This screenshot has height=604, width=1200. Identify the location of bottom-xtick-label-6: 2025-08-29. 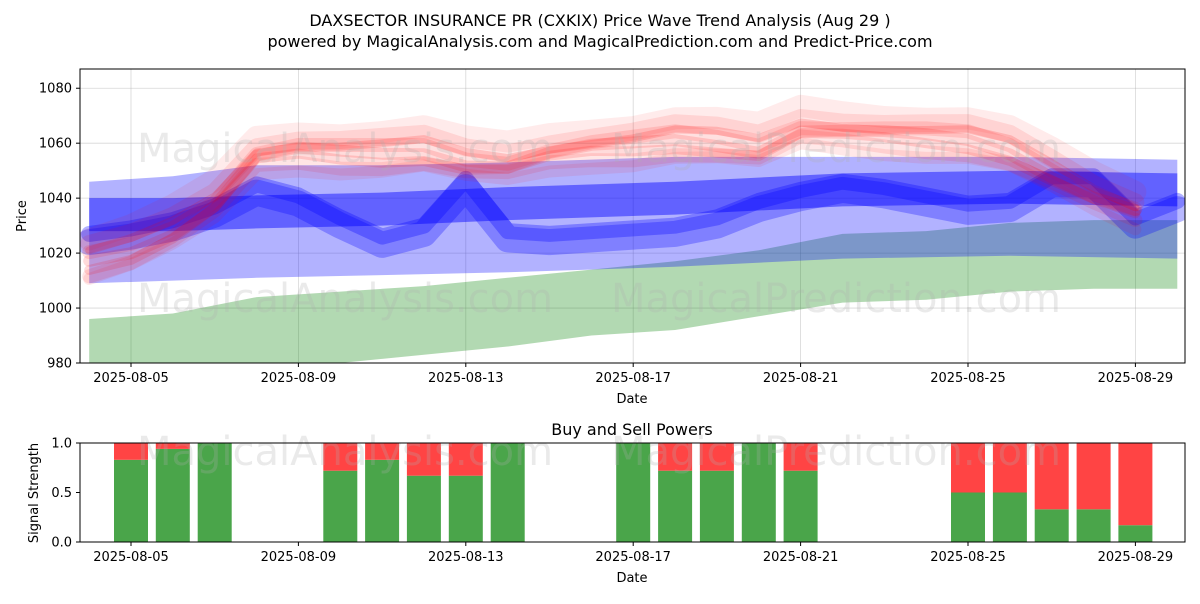
(1136, 557).